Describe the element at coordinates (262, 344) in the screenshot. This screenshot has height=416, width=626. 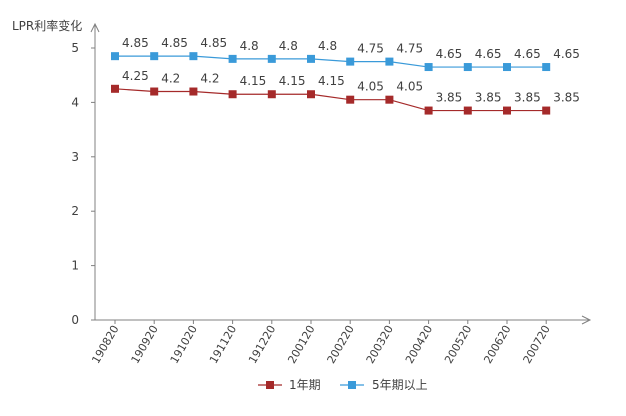
I see `x-tick-label: 191220` at that location.